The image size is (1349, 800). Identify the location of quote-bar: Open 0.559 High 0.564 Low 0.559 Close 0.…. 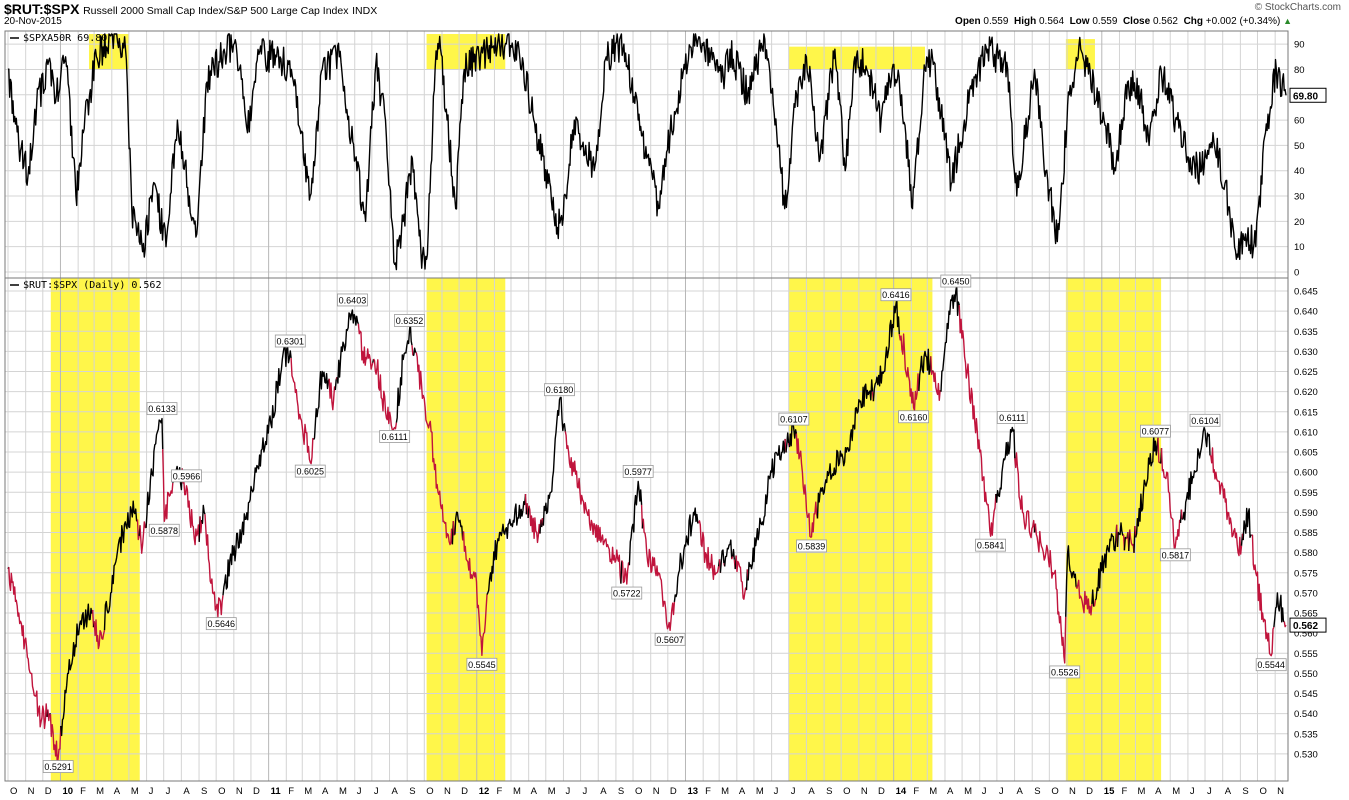
(1123, 21).